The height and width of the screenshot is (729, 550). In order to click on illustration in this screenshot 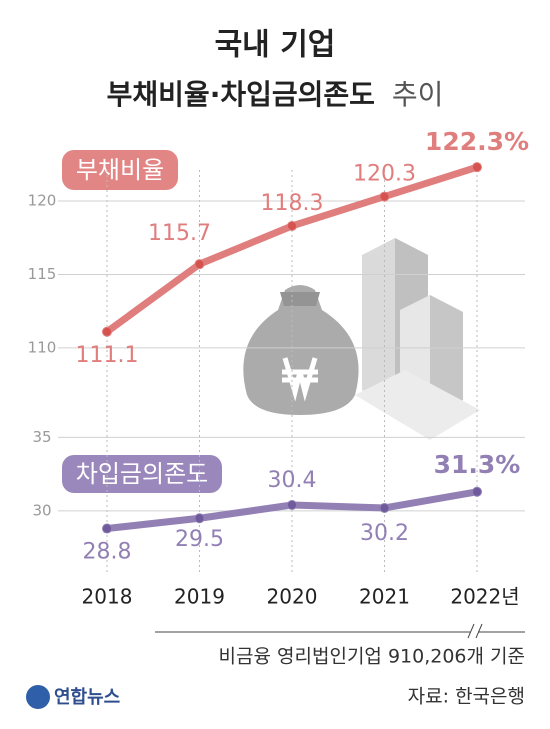, I will do `click(361, 339)`.